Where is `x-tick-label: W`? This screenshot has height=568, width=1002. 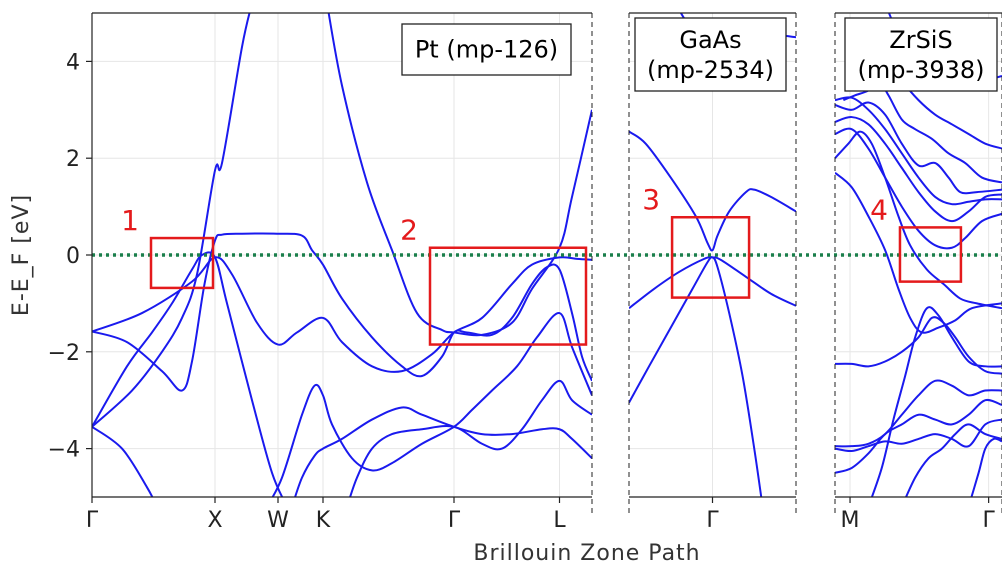
x-tick-label: W is located at coordinates (278, 520).